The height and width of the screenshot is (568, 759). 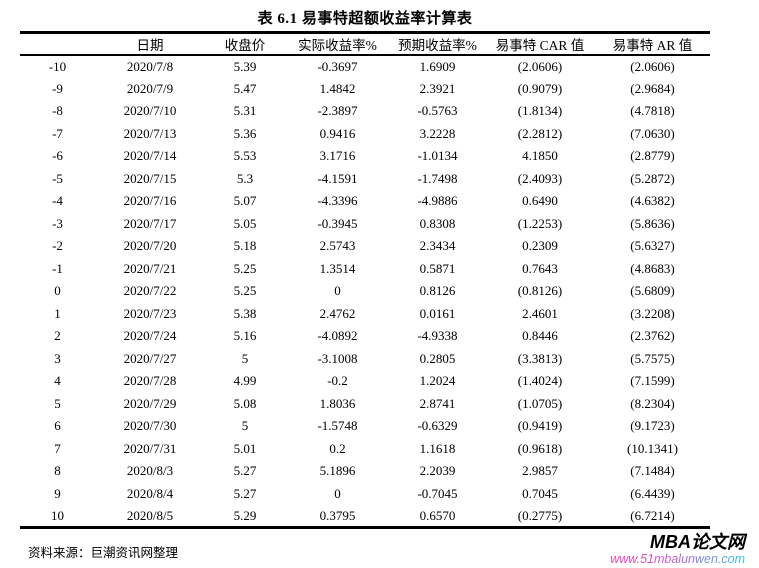 What do you see at coordinates (57, 178) in the screenshot?
I see `cell-day: -5` at bounding box center [57, 178].